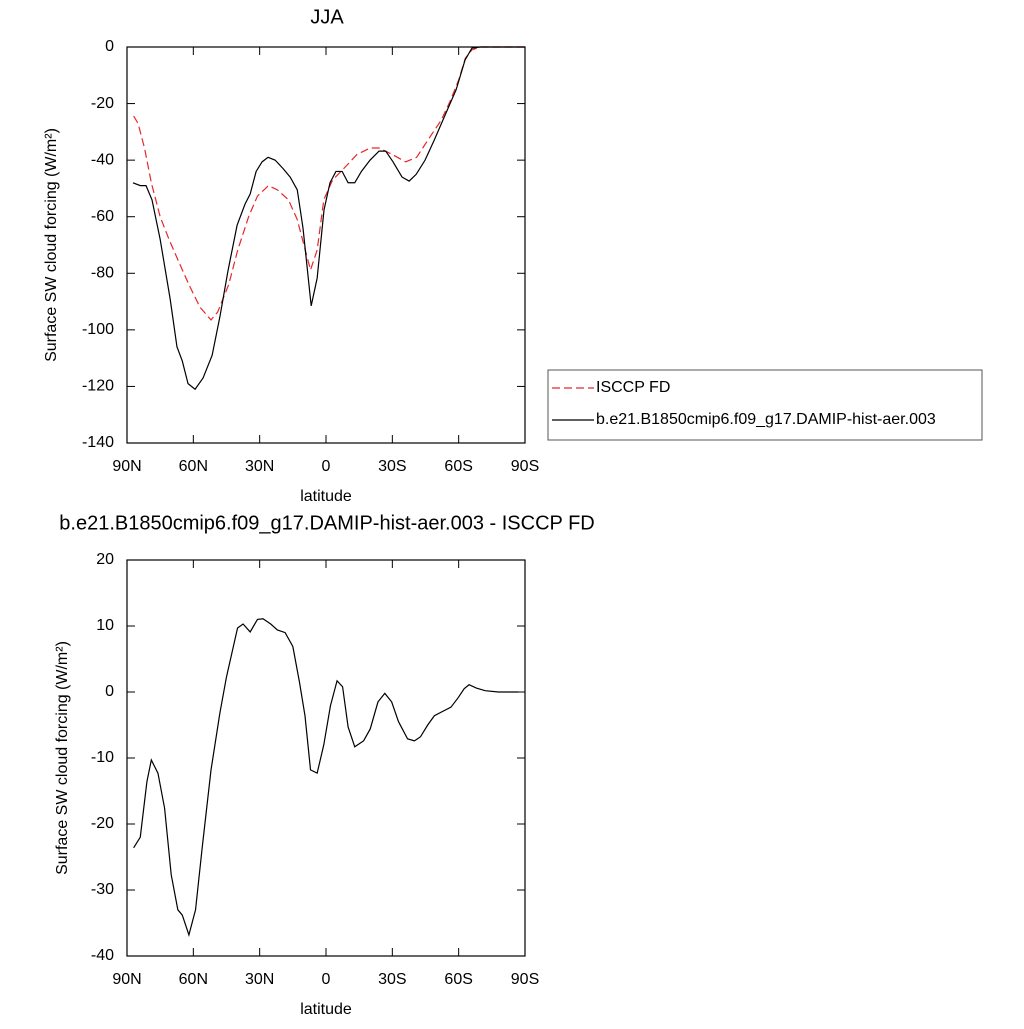 The height and width of the screenshot is (1029, 1024). Describe the element at coordinates (102, 216) in the screenshot. I see `y-tick-label: -60` at that location.